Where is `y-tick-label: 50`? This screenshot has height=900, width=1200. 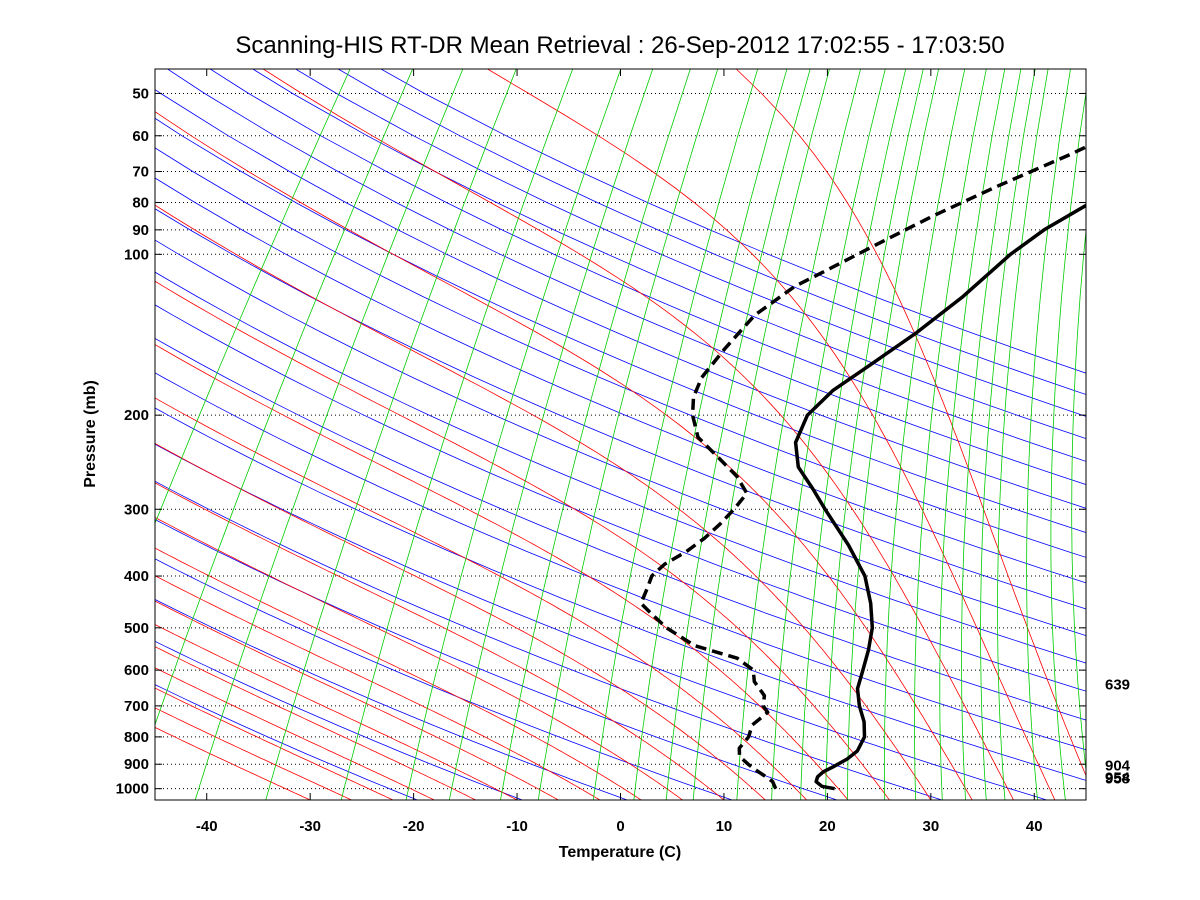 y-tick-label: 50 is located at coordinates (140, 93).